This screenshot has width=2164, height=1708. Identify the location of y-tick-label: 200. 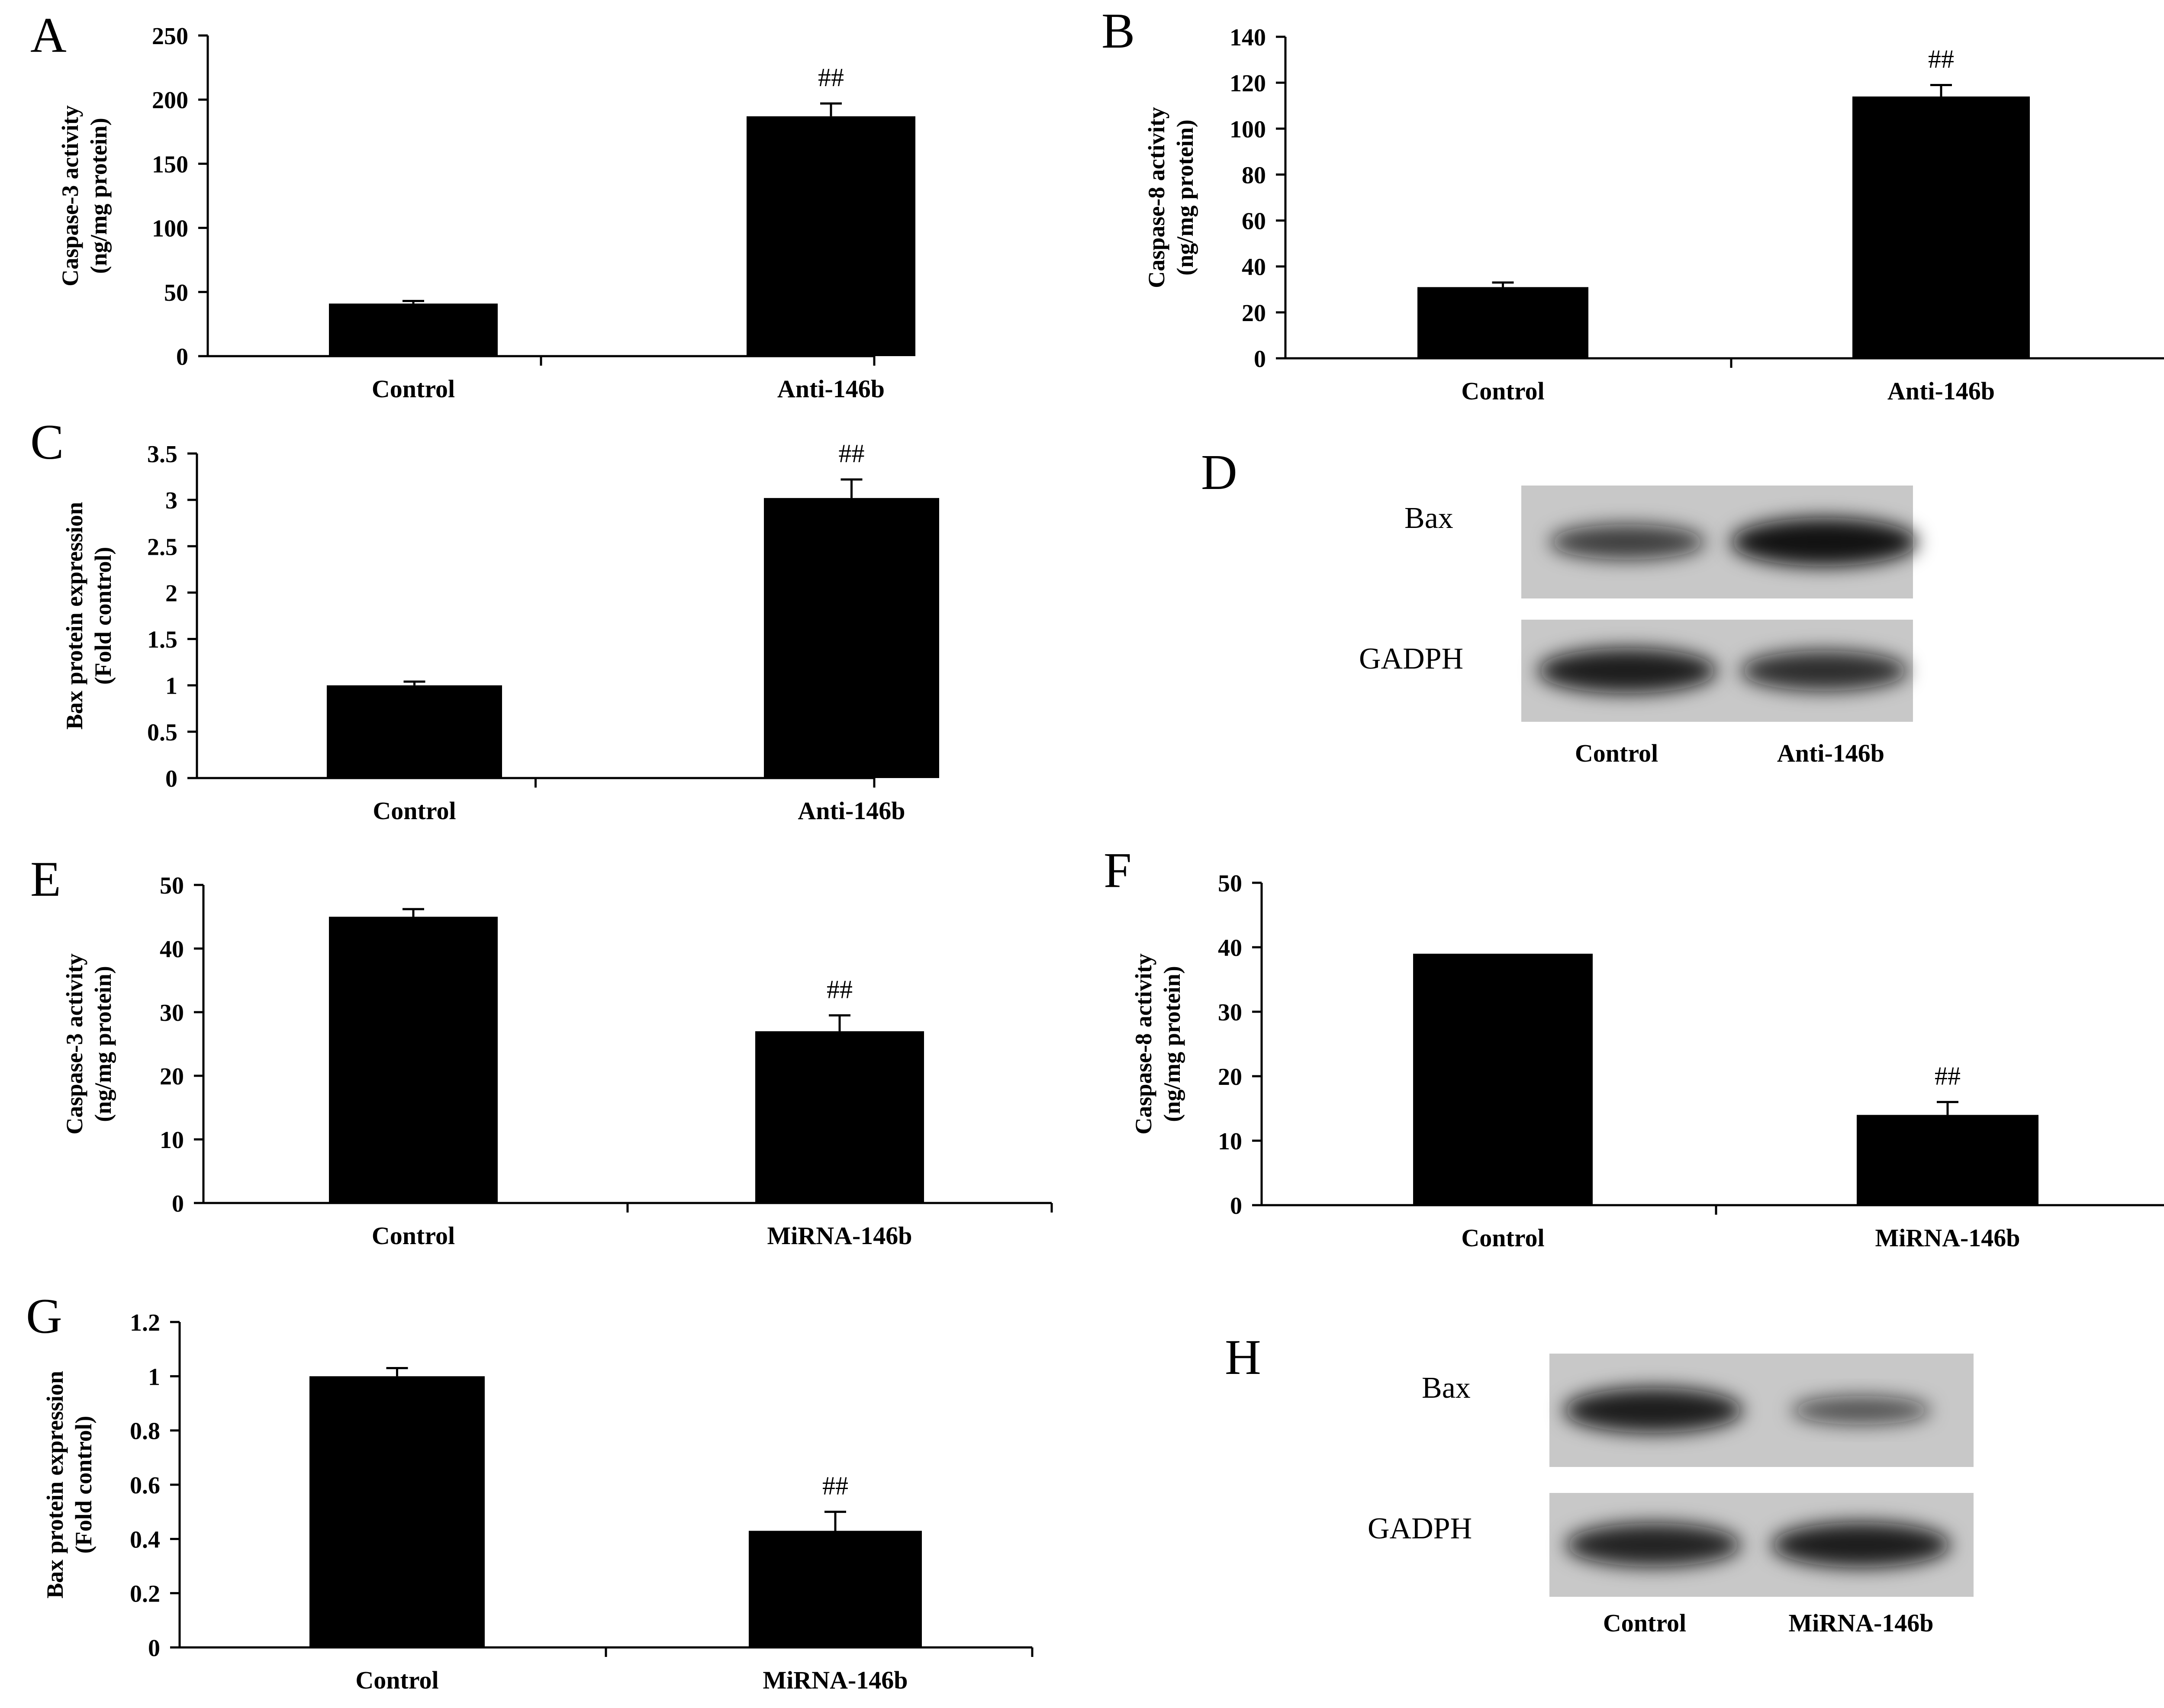
(170, 100).